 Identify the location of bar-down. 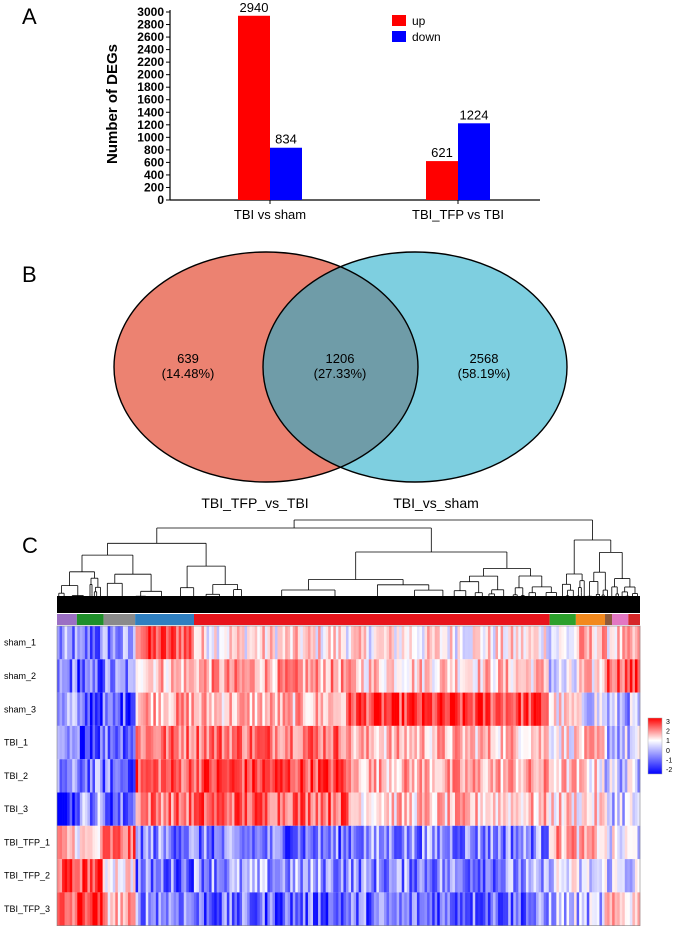
(474, 161).